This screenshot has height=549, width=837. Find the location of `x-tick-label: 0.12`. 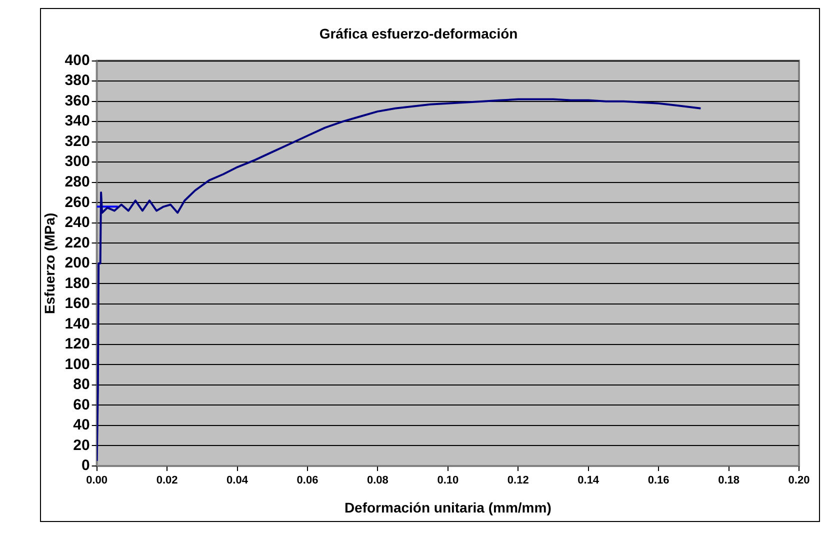

x-tick-label: 0.12 is located at coordinates (518, 480).